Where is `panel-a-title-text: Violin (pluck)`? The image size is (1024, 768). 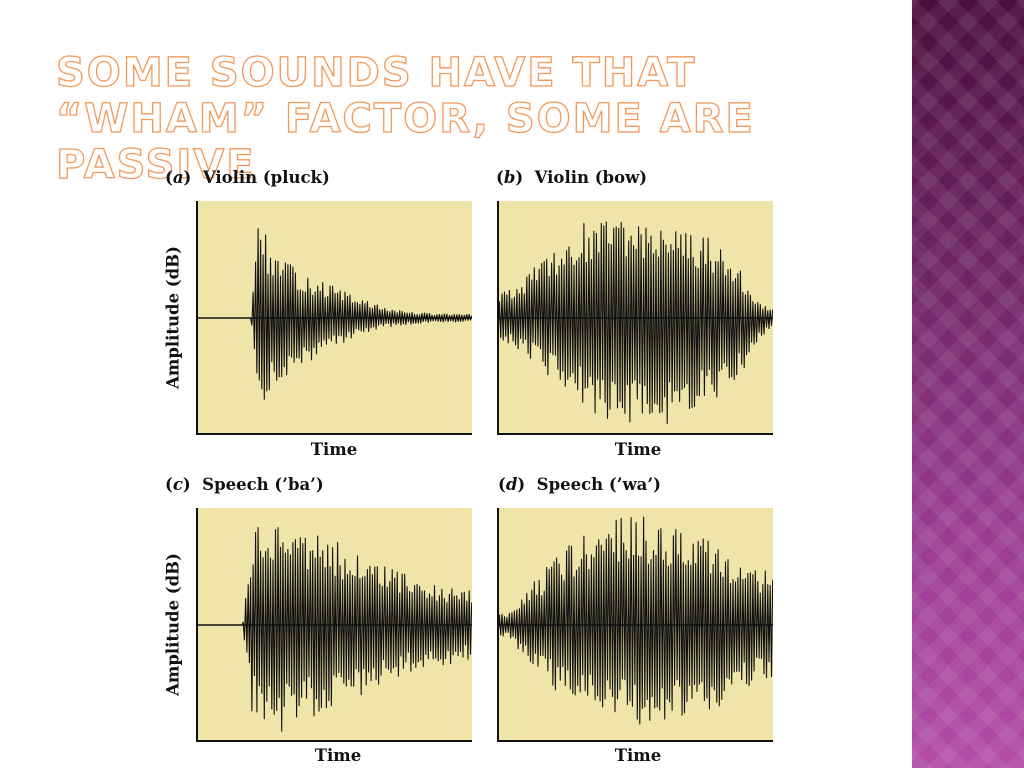
panel-a-title-text: Violin (pluck) is located at coordinates (266, 177).